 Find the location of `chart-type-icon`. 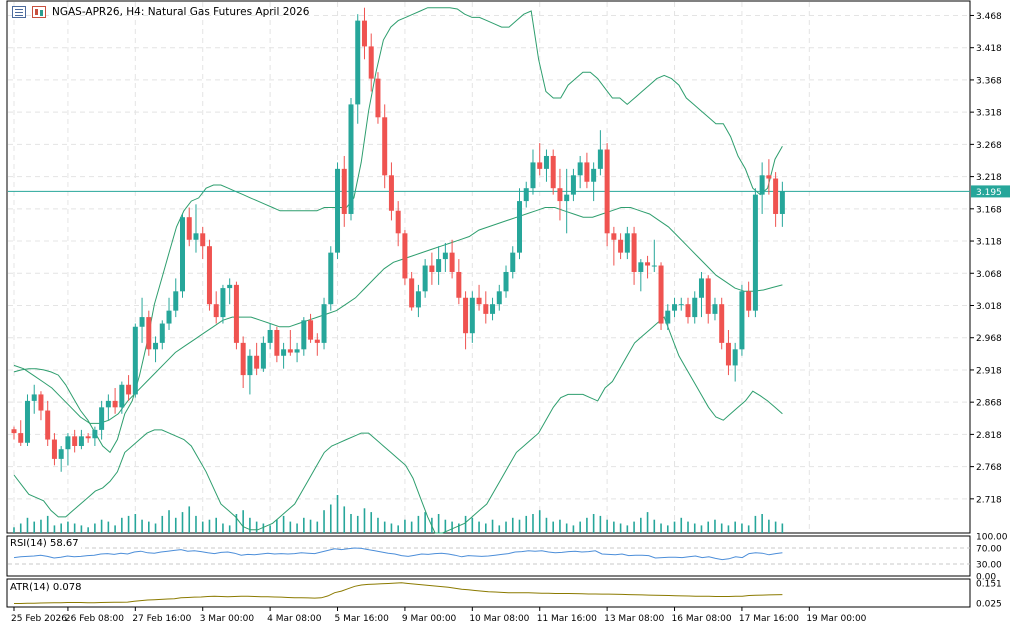

chart-type-icon is located at coordinates (39, 12).